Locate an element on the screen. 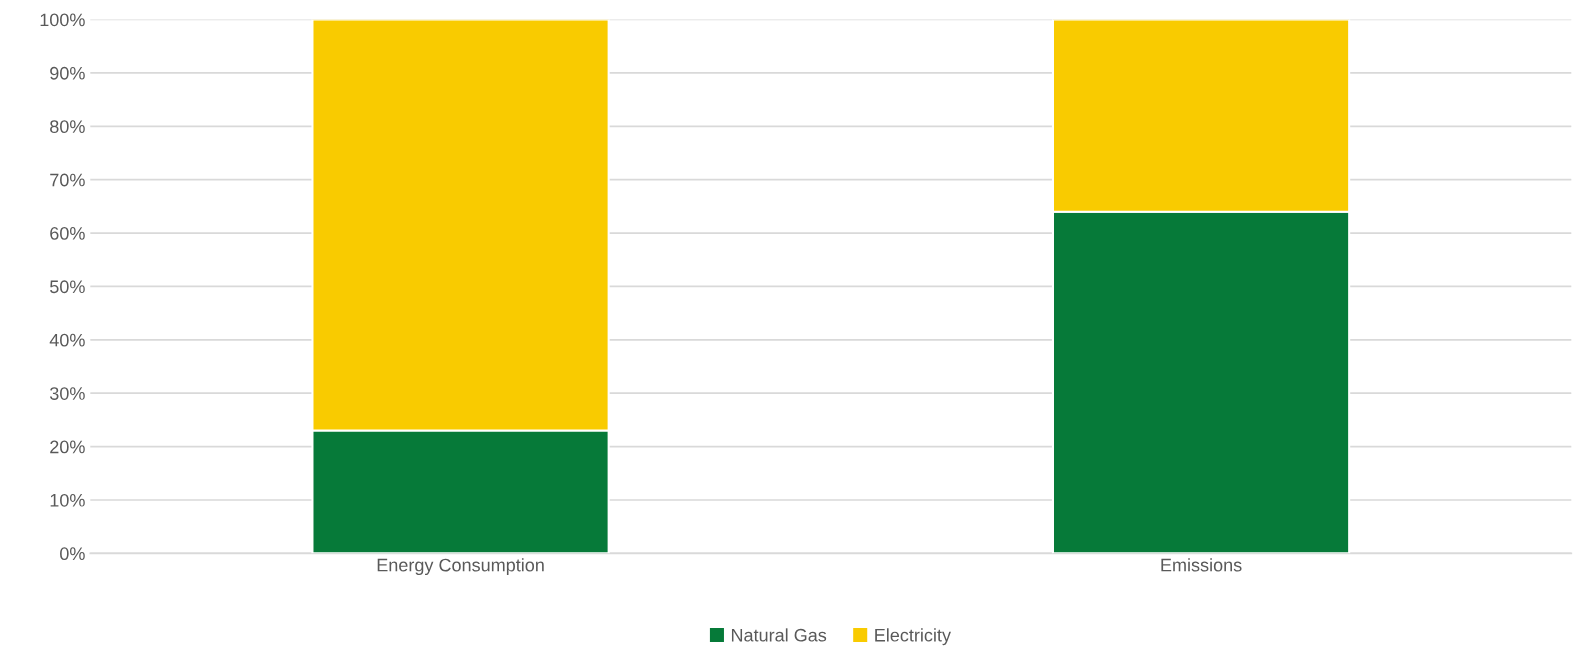 The image size is (1584, 651). legend-label: Natural Gas is located at coordinates (779, 635).